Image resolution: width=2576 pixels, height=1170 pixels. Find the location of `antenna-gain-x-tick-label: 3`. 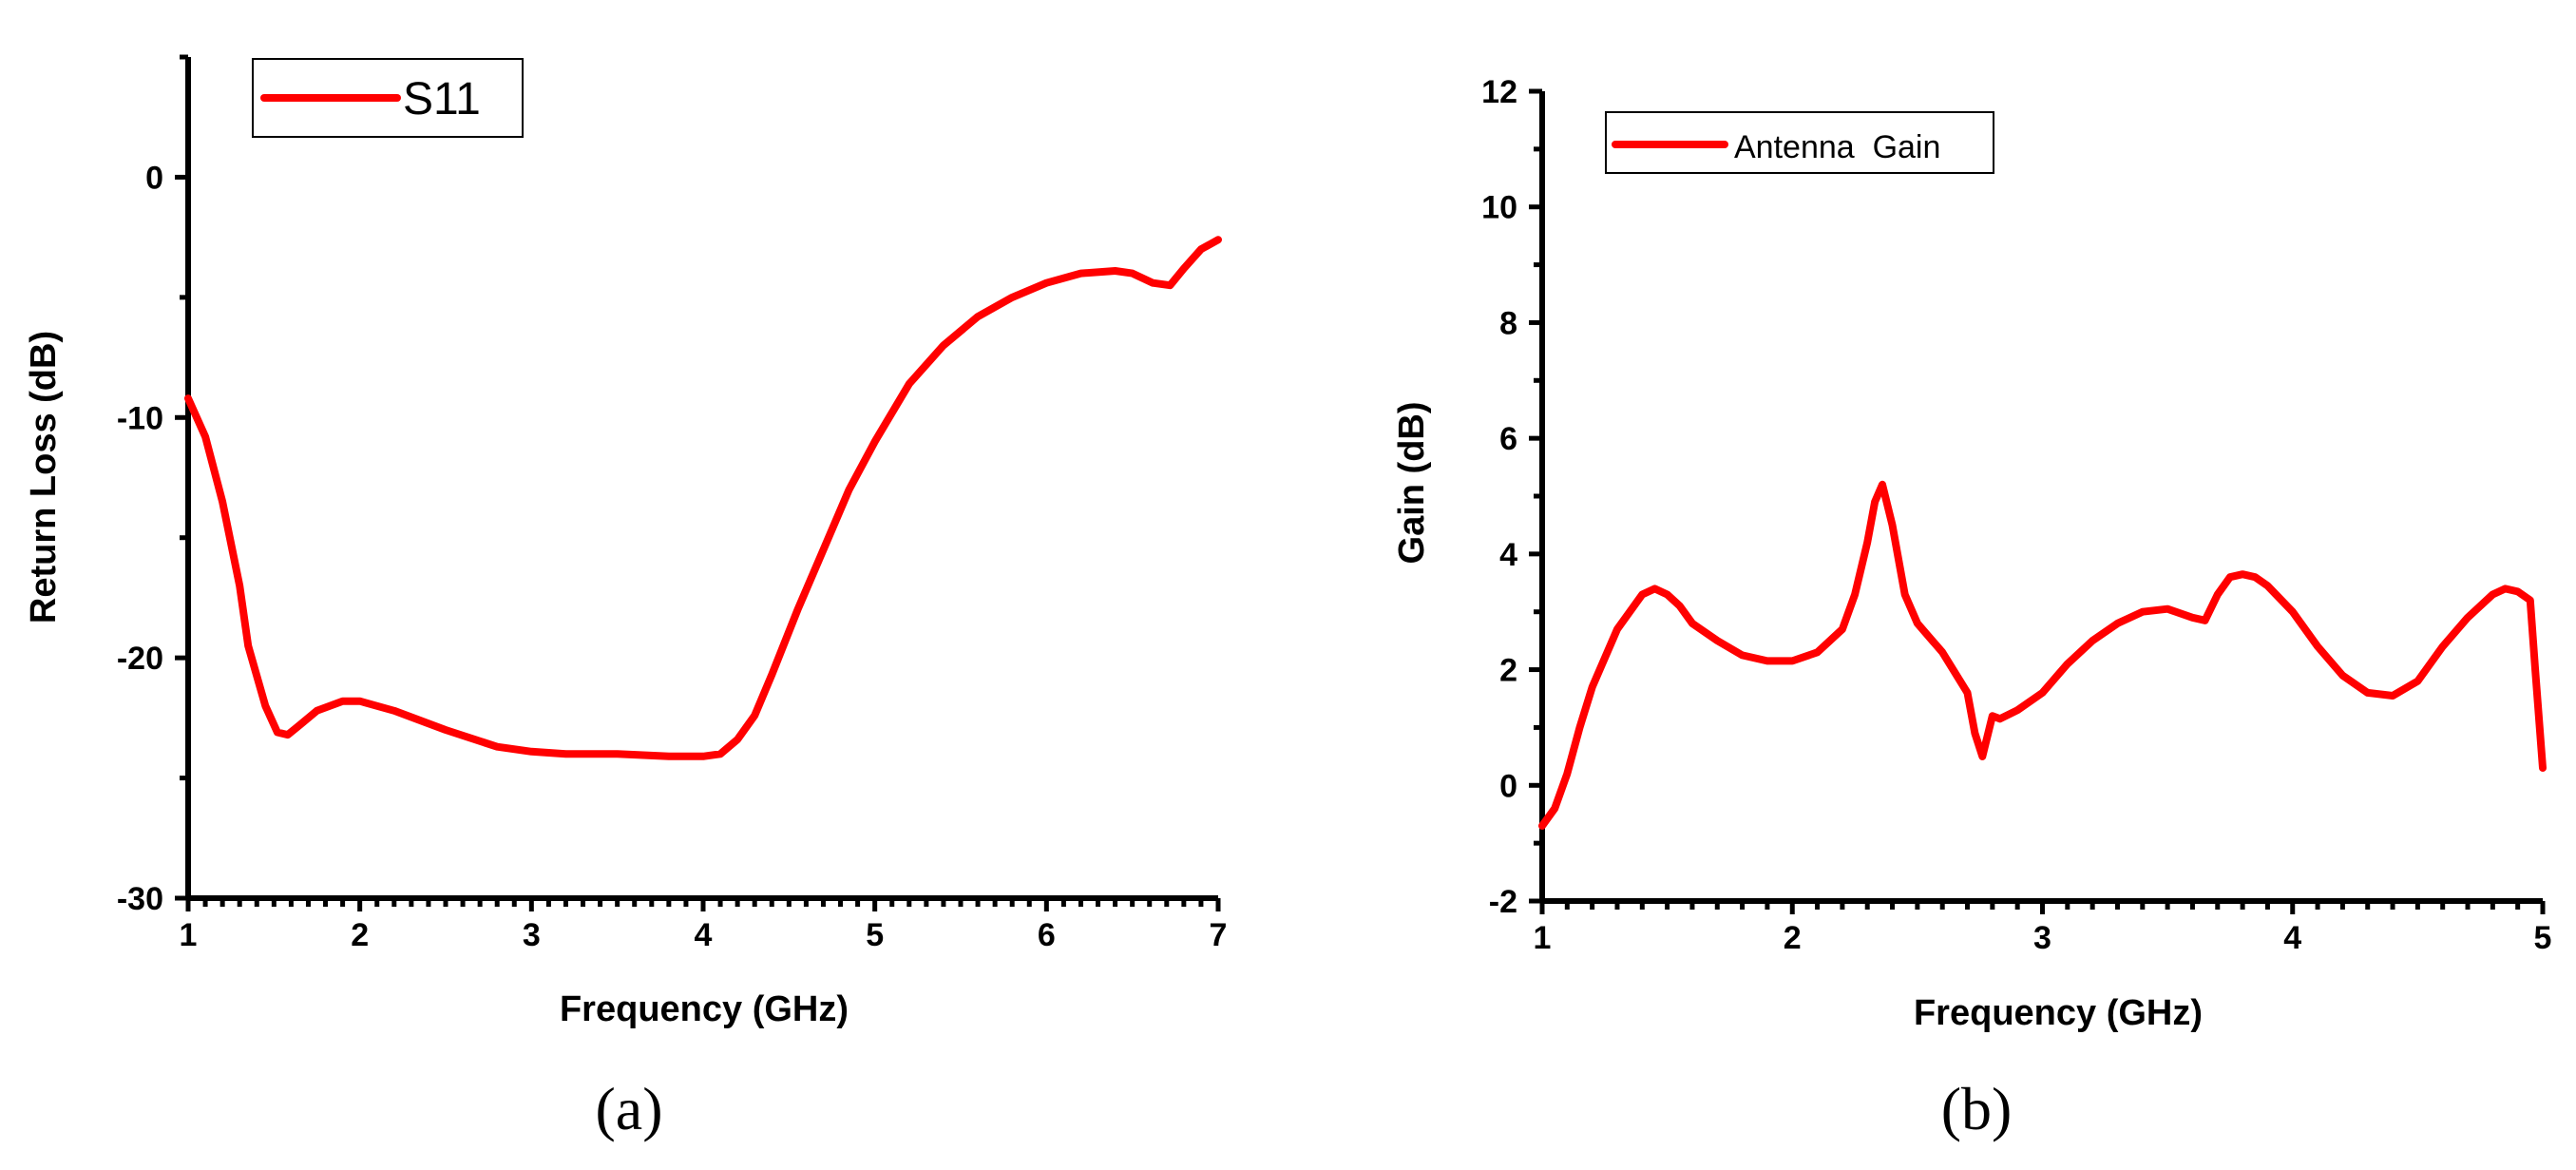

antenna-gain-x-tick-label: 3 is located at coordinates (2042, 938).